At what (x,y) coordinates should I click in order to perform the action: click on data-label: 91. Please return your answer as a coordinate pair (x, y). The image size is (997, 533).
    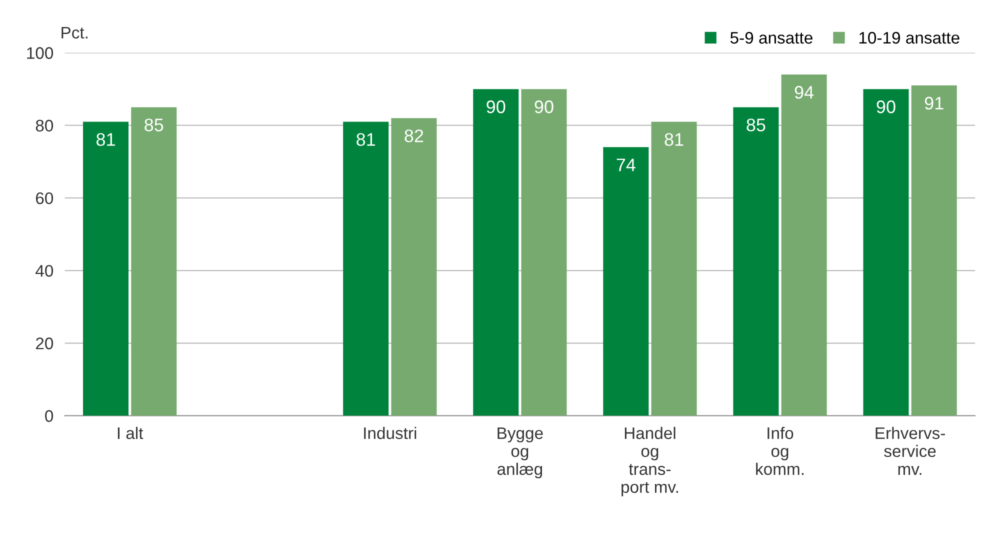
    Looking at the image, I should click on (934, 103).